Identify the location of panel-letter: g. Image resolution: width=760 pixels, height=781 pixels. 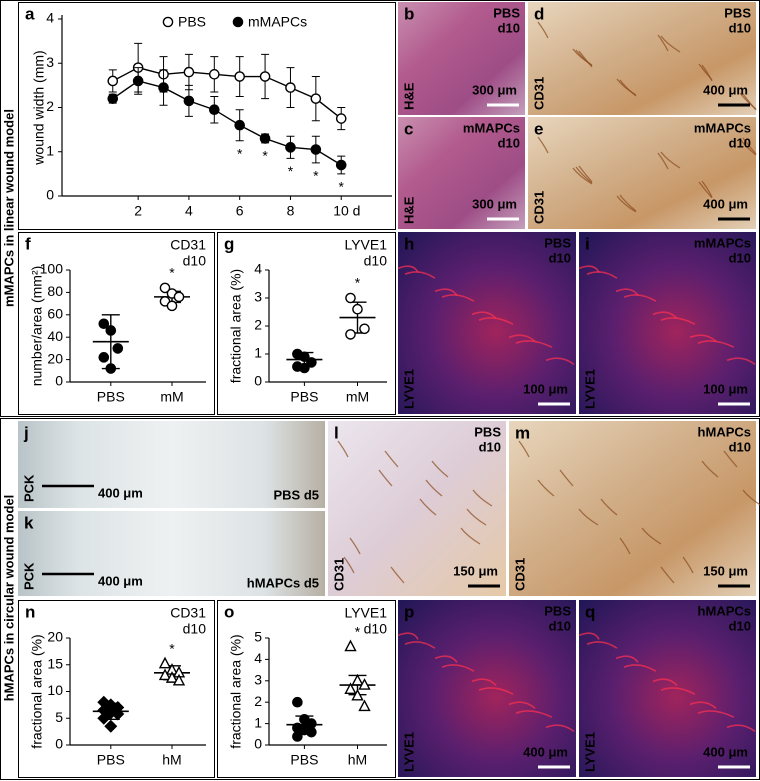
(229, 243).